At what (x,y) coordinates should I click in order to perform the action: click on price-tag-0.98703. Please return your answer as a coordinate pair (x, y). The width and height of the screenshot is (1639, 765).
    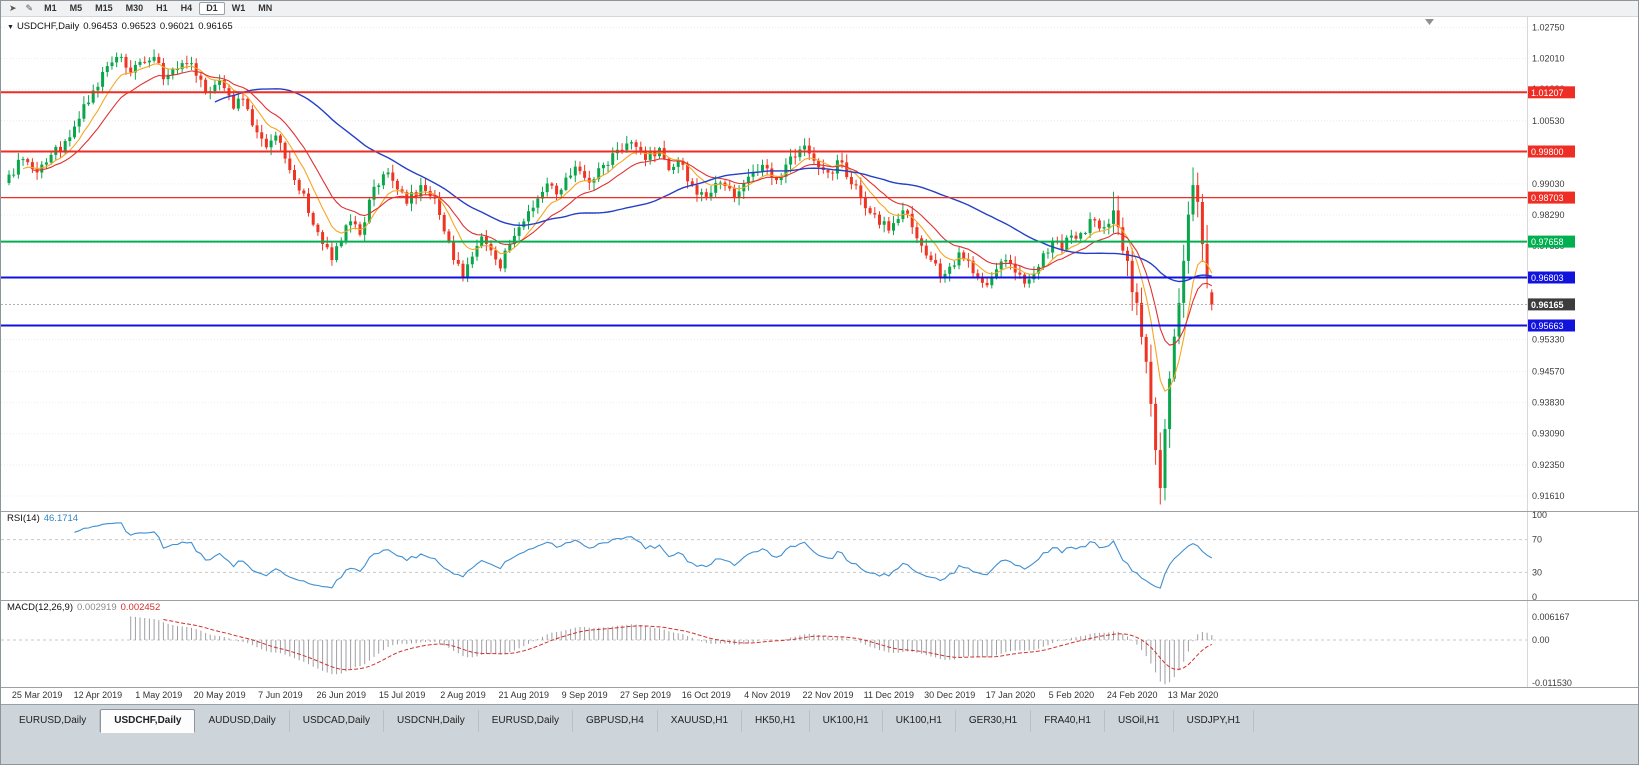
    Looking at the image, I should click on (1551, 197).